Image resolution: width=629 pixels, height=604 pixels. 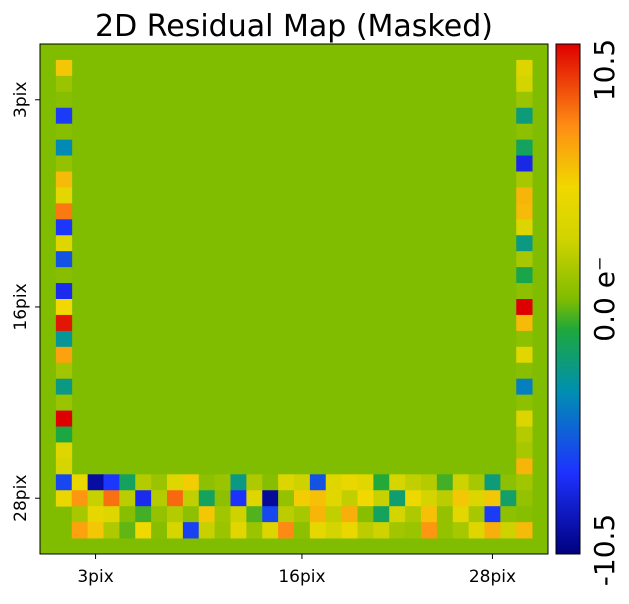 I want to click on colorbar-max-label: 10.5, so click(x=604, y=70).